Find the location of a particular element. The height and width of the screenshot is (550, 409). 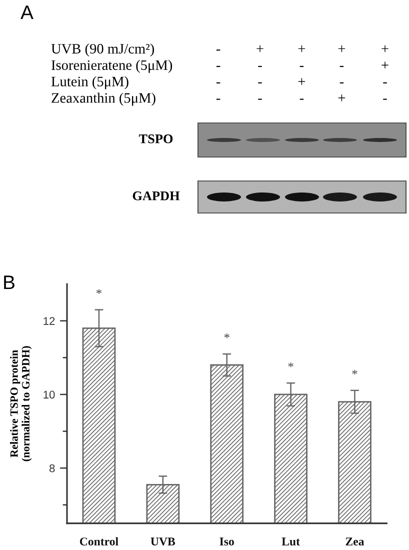

chart-title: B is located at coordinates (9, 283).